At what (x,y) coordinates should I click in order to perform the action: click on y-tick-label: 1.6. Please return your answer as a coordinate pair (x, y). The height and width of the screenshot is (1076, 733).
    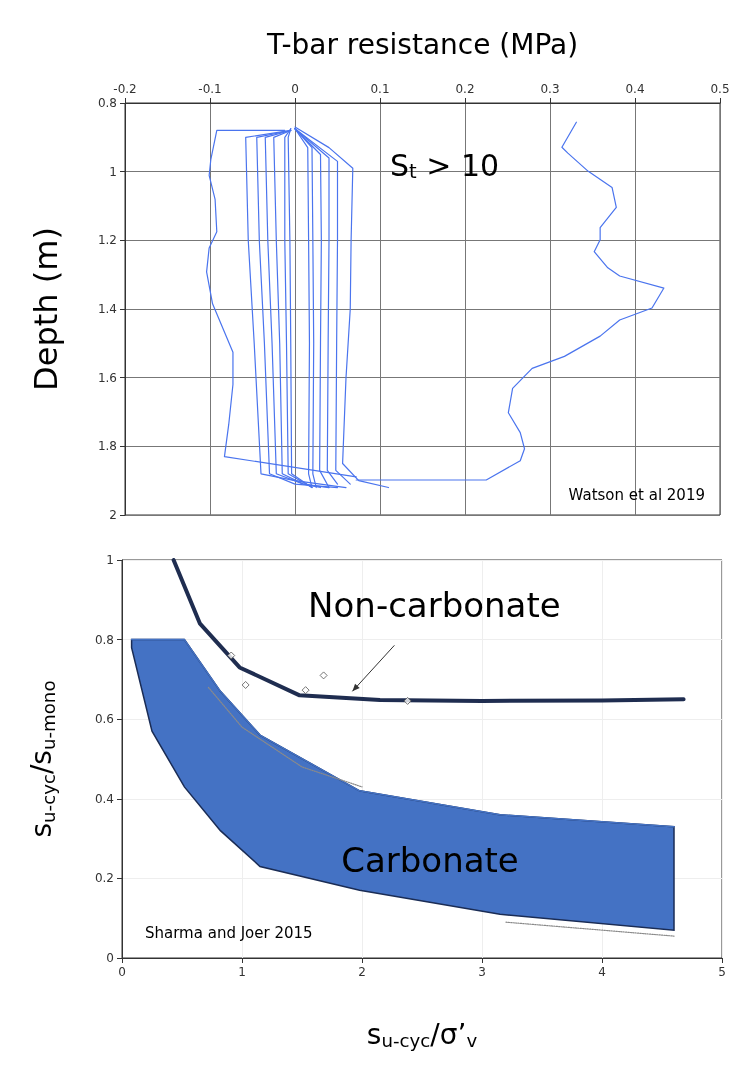
    Looking at the image, I should click on (107, 377).